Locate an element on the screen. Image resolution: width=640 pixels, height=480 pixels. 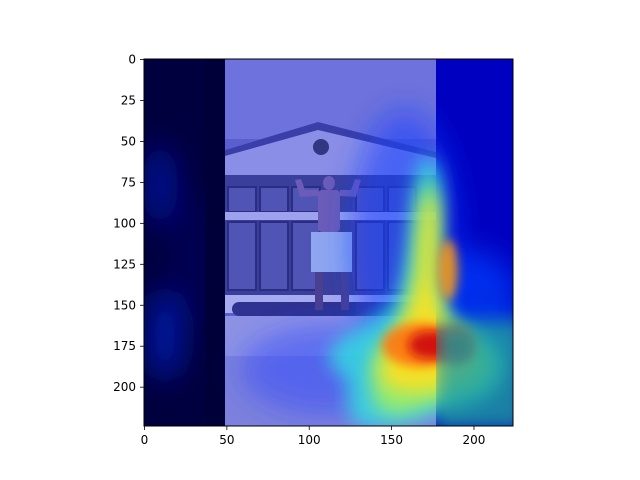
y-tick-label: 200 is located at coordinates (124, 387).